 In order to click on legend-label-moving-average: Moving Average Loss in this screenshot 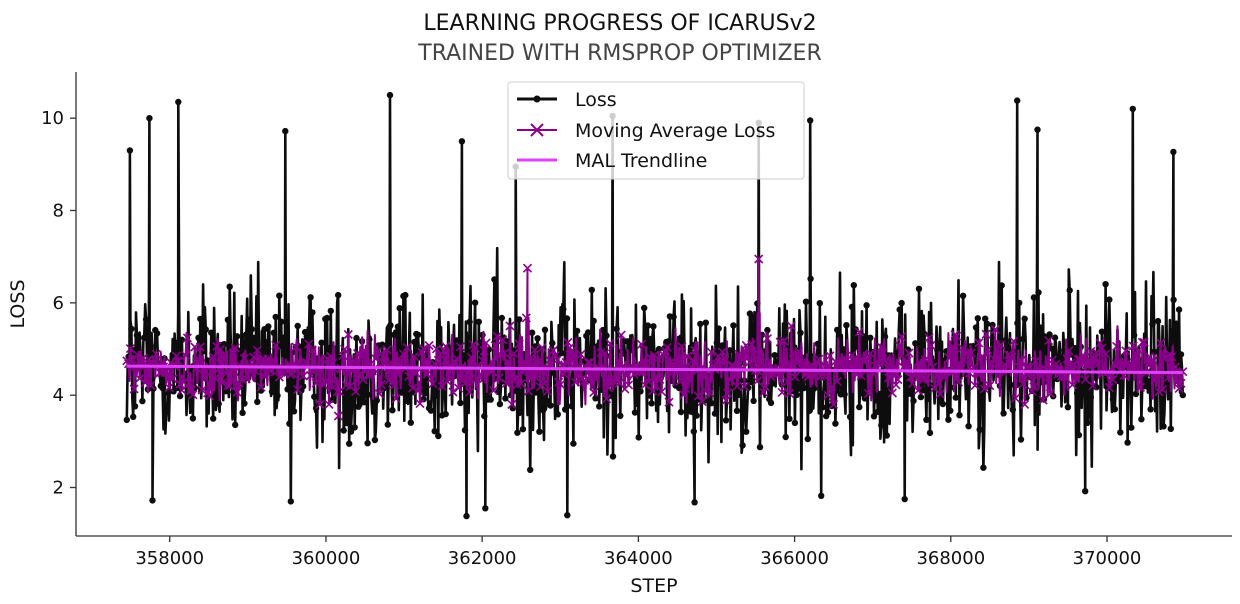, I will do `click(675, 131)`.